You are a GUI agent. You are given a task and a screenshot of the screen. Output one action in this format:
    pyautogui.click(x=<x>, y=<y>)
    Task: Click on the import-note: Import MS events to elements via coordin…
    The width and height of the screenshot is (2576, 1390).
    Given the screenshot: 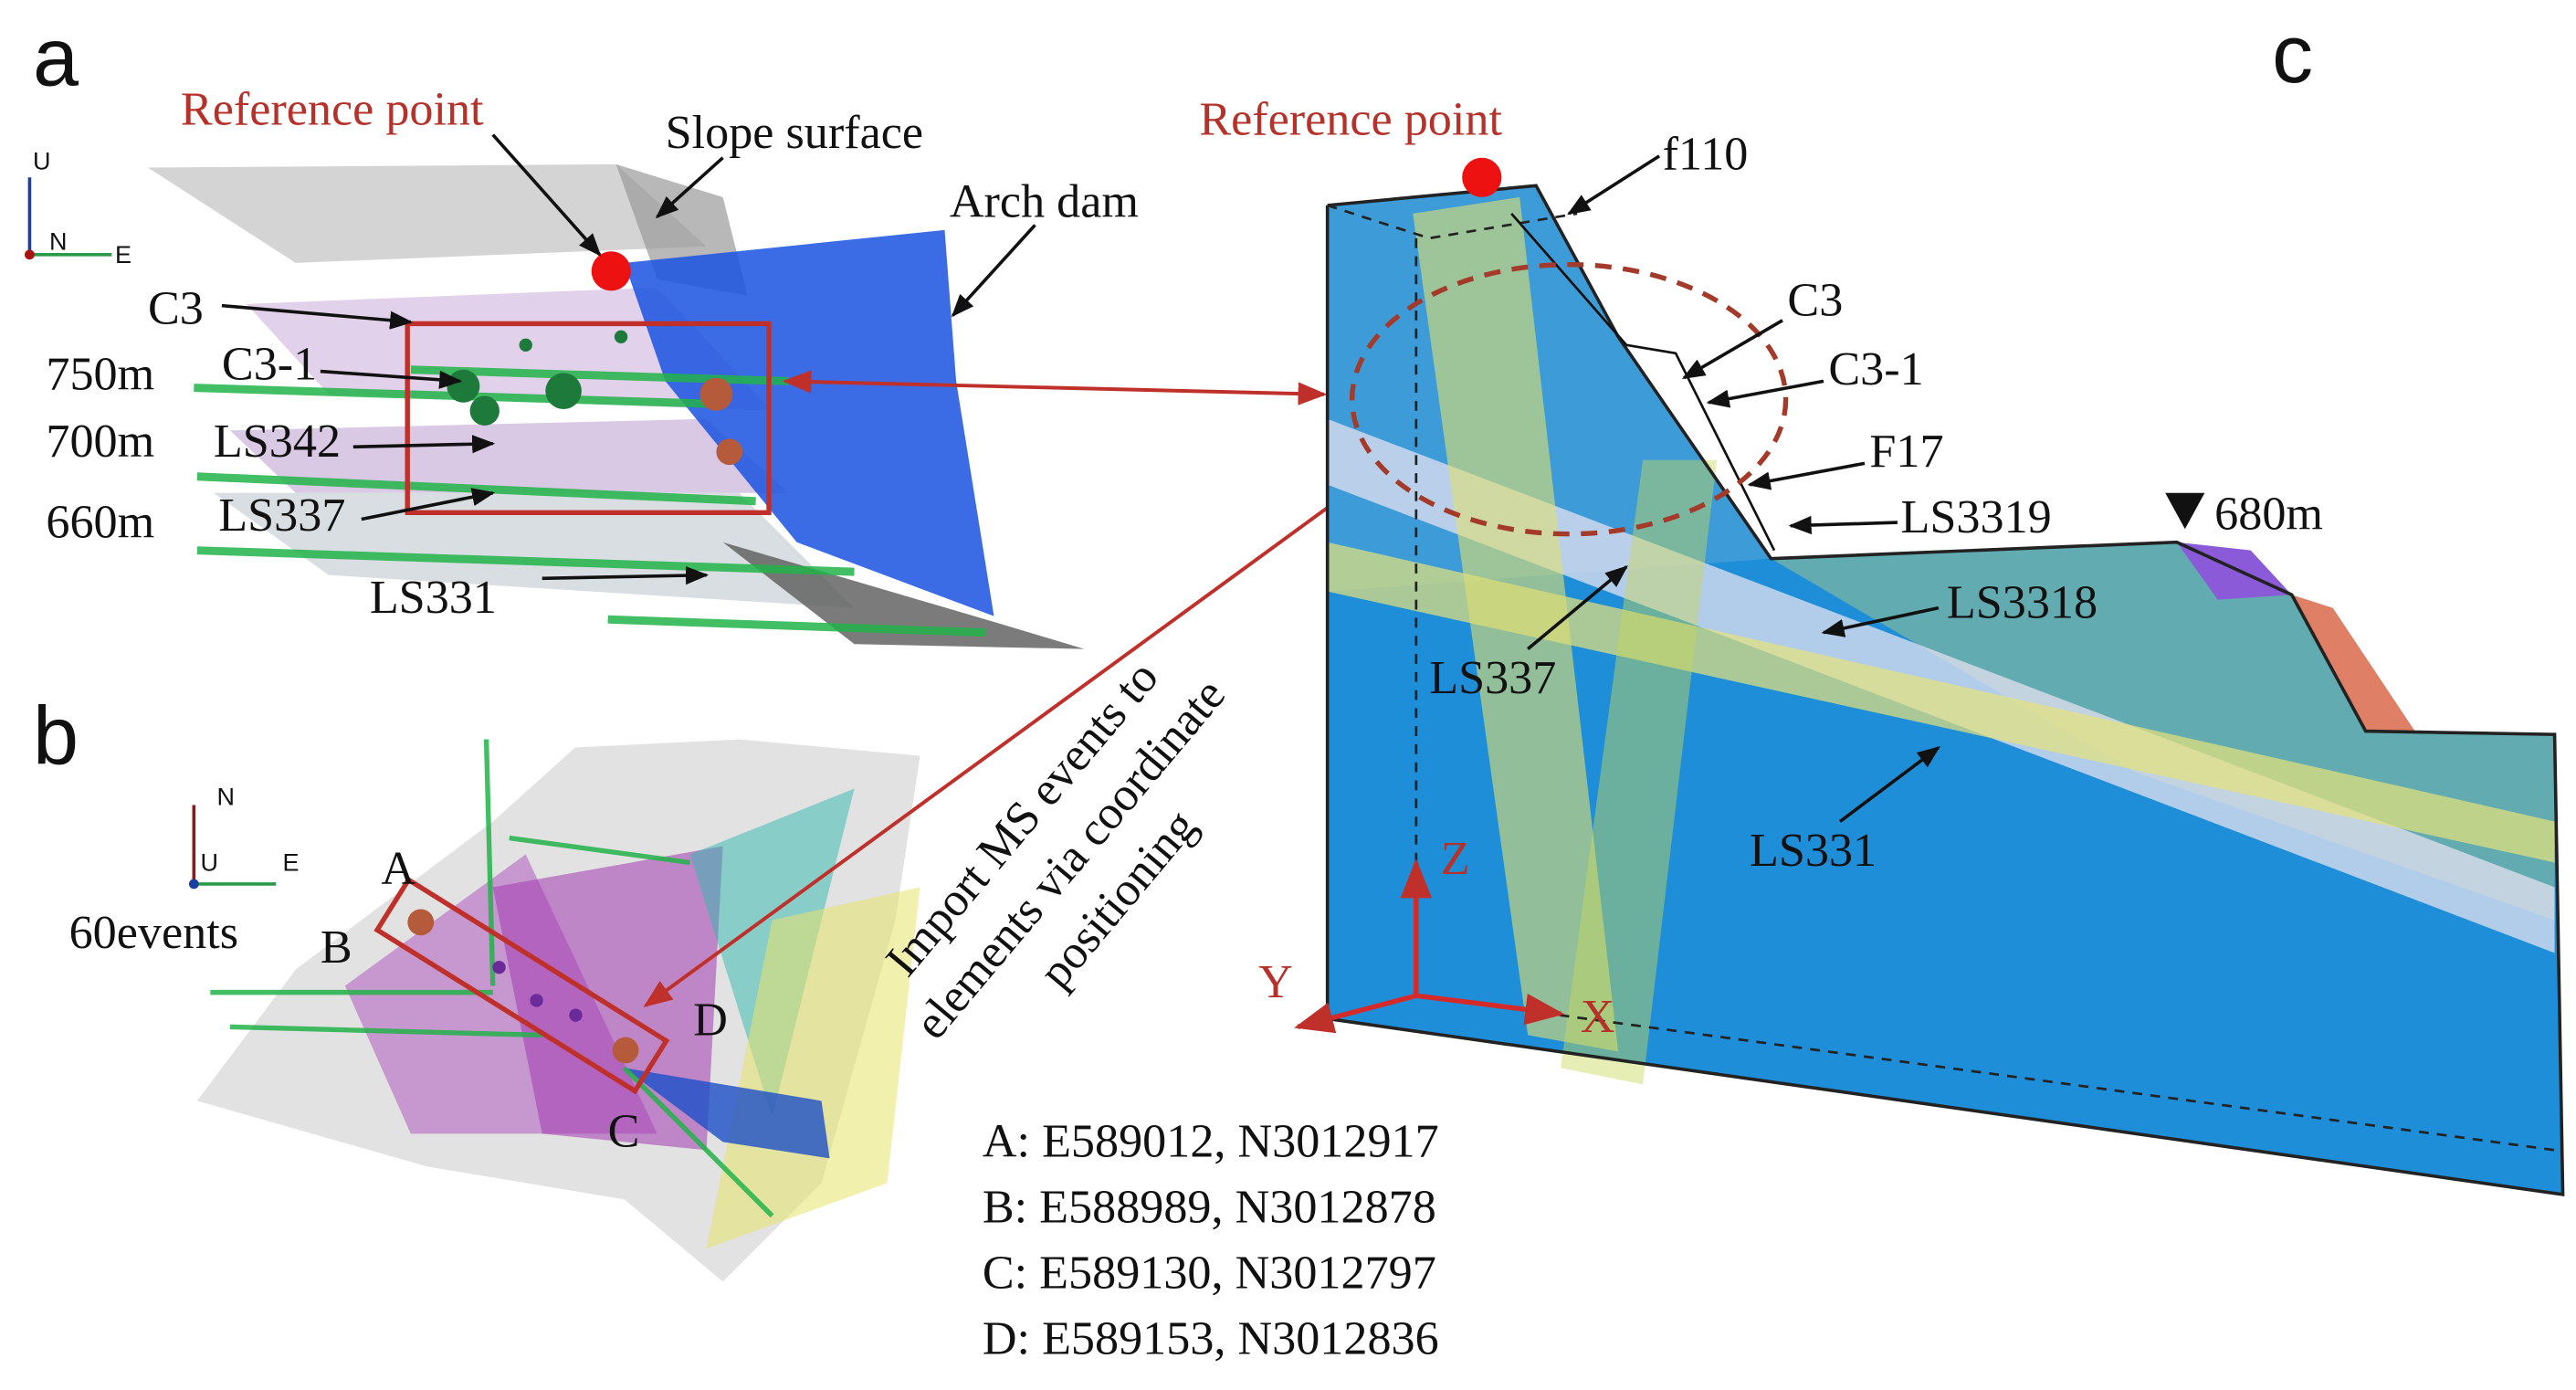 What is the action you would take?
    pyautogui.click(x=1056, y=850)
    